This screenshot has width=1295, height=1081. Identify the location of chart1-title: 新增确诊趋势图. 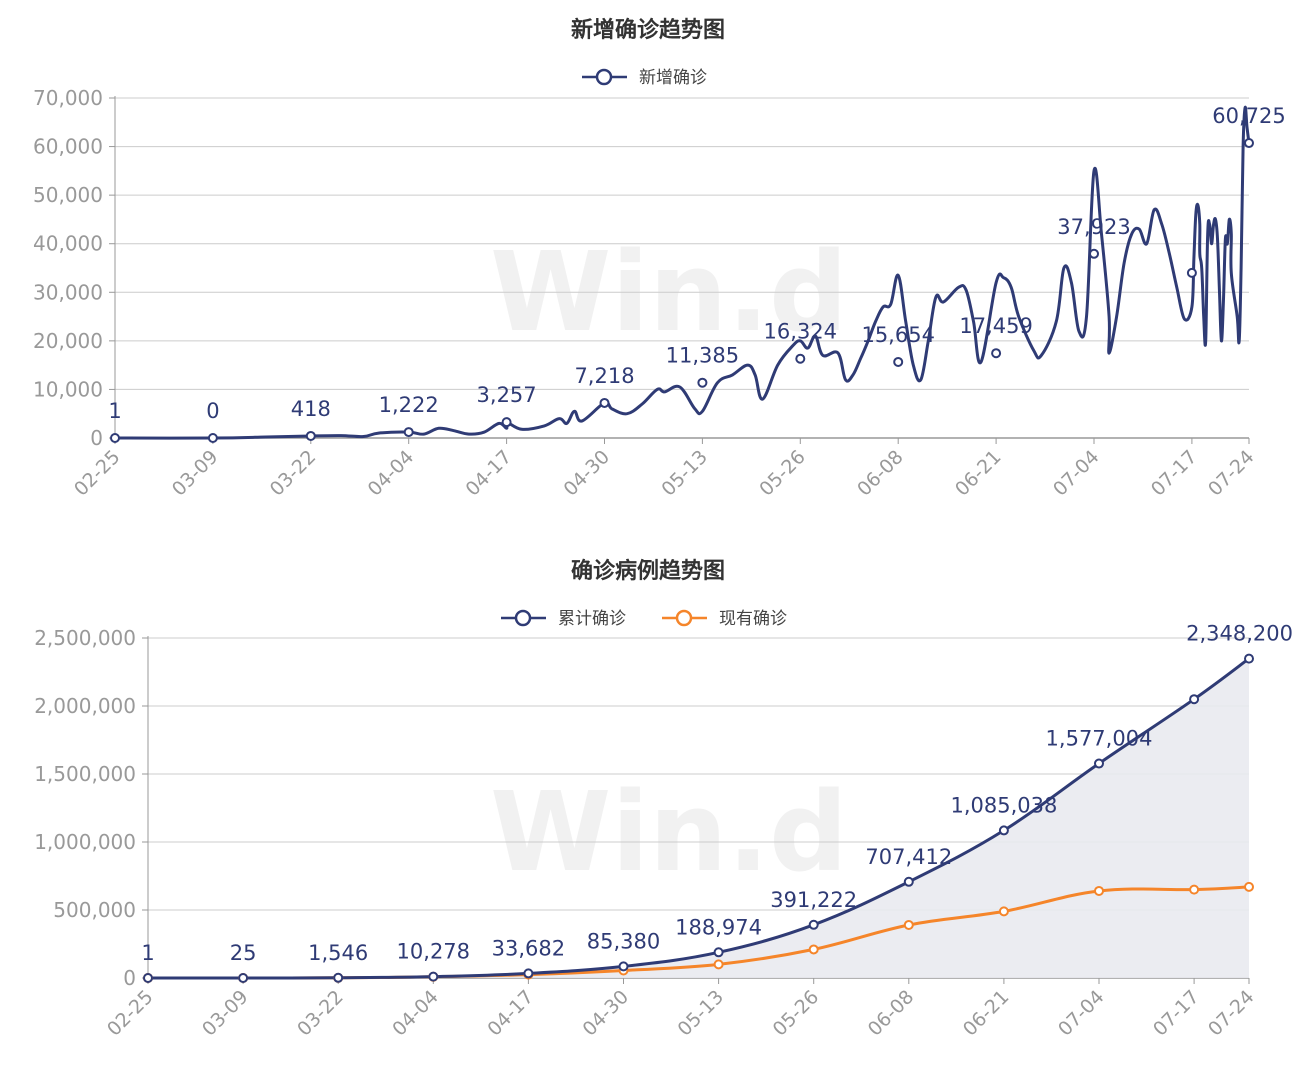
(648, 30).